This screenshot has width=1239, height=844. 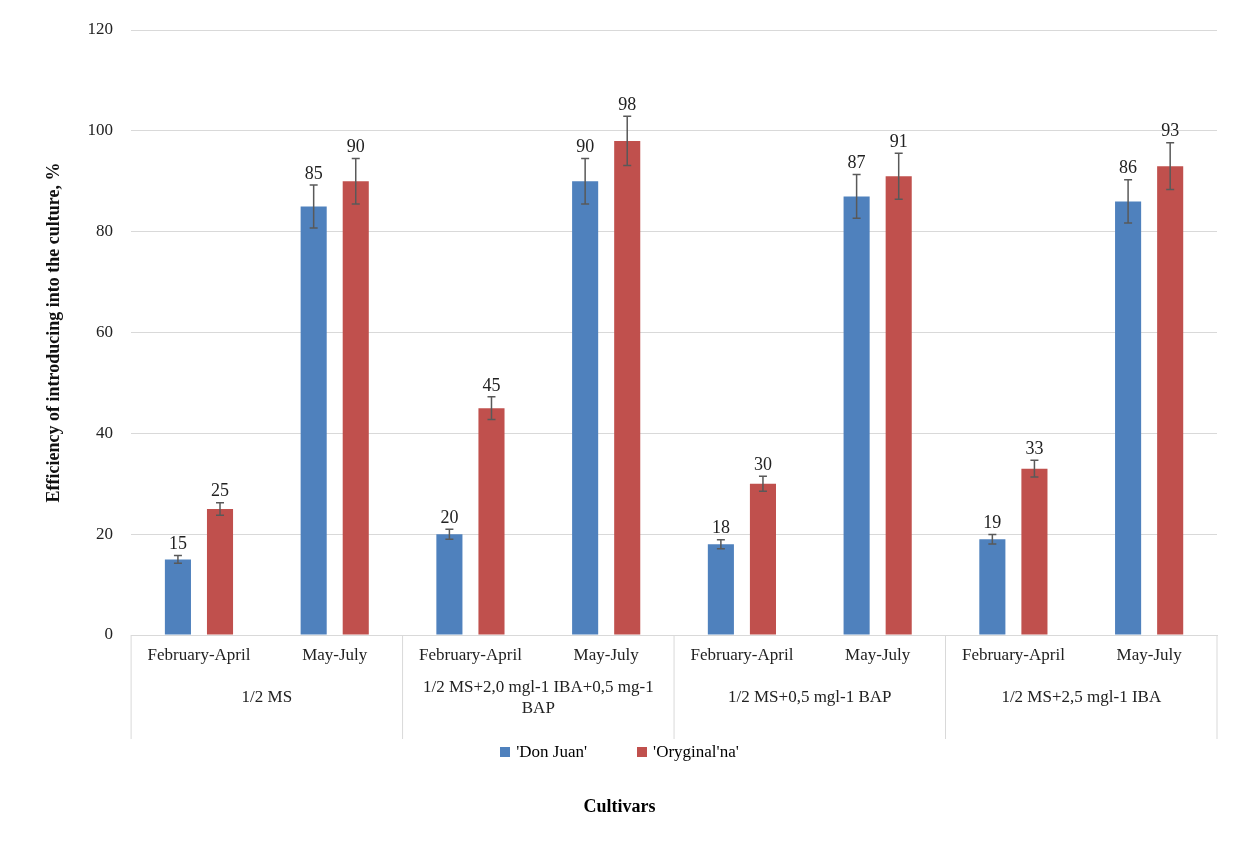 I want to click on data-label: 30, so click(x=762, y=463).